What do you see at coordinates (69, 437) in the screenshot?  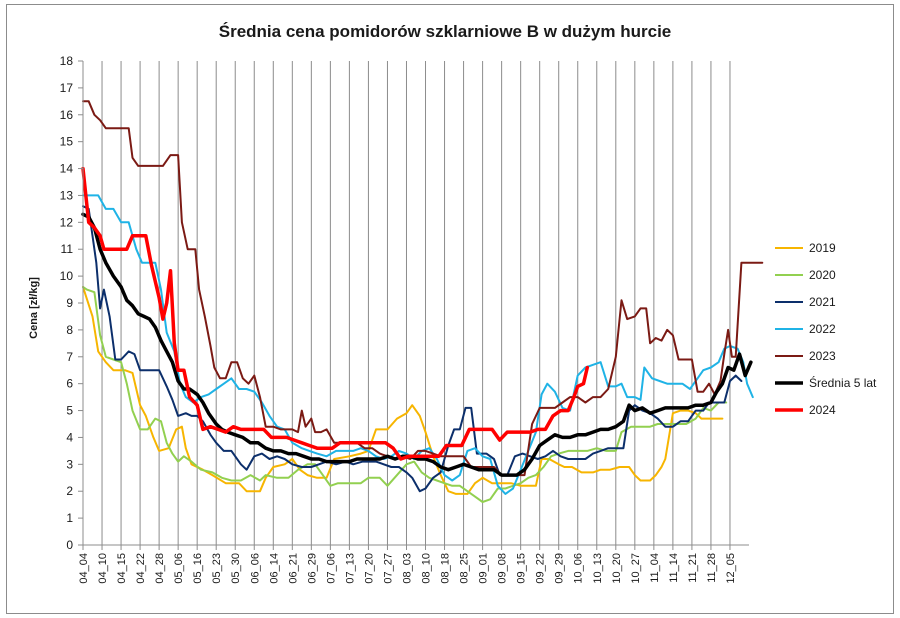 I see `y-tick-label: 4` at bounding box center [69, 437].